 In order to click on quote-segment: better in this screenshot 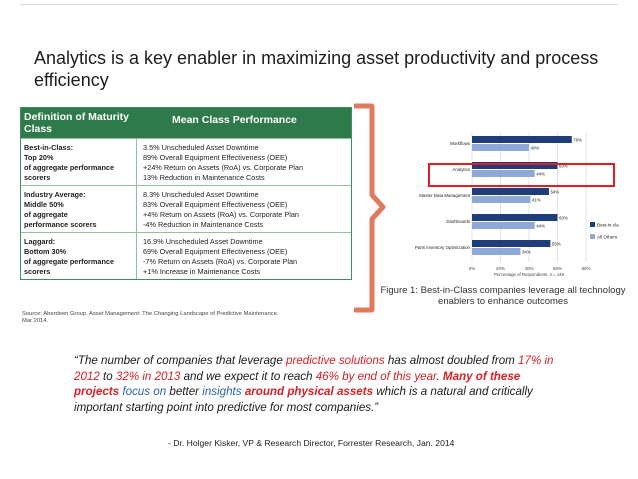, I will do `click(184, 391)`.